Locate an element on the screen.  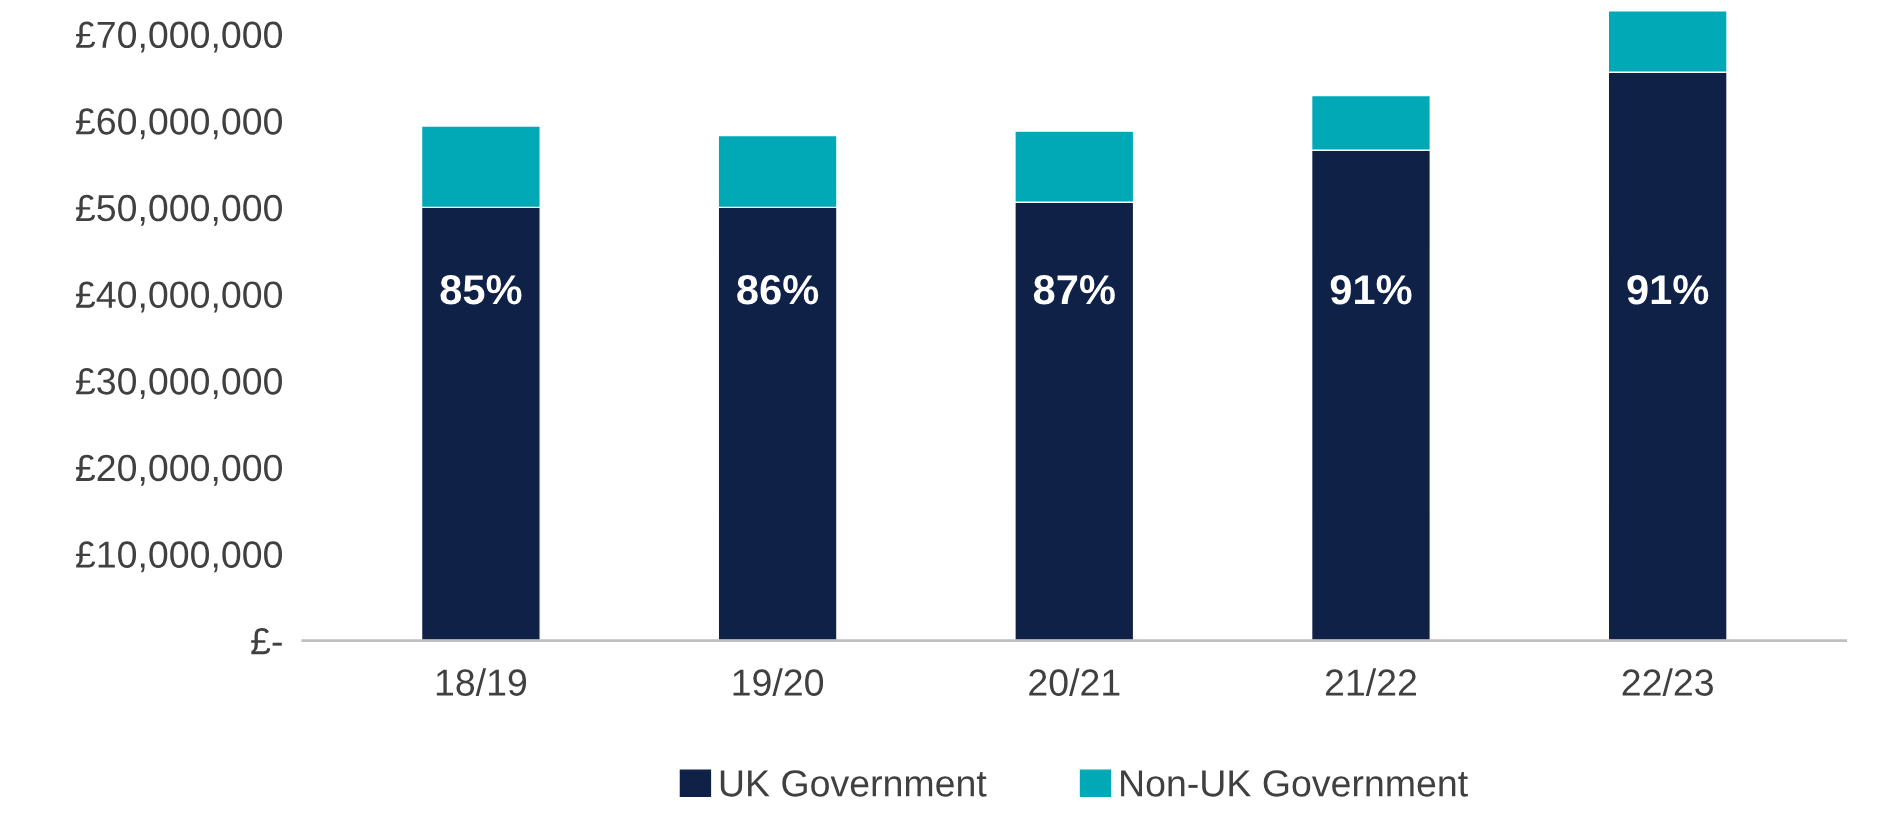
annotation: 86% is located at coordinates (778, 290).